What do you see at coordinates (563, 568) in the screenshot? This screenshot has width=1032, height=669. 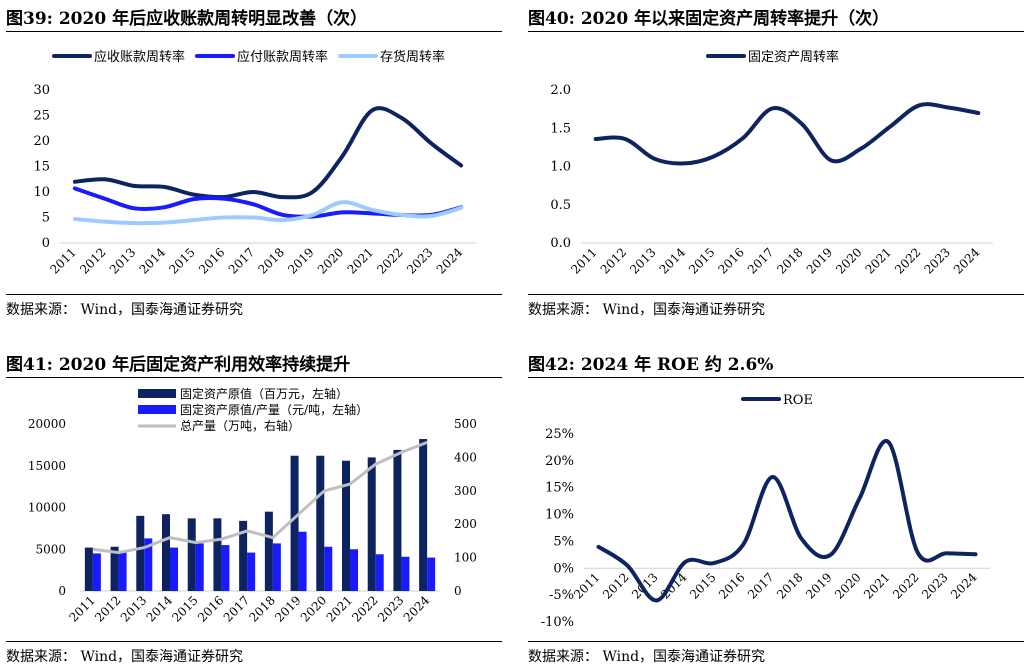 I see `y-tick-label: 0%` at bounding box center [563, 568].